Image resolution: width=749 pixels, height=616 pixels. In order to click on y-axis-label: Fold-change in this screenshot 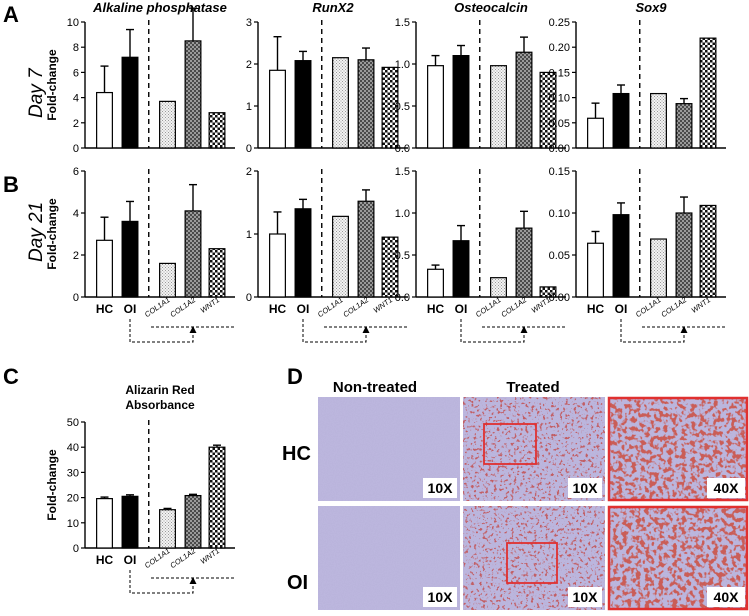, I will do `click(52, 234)`.